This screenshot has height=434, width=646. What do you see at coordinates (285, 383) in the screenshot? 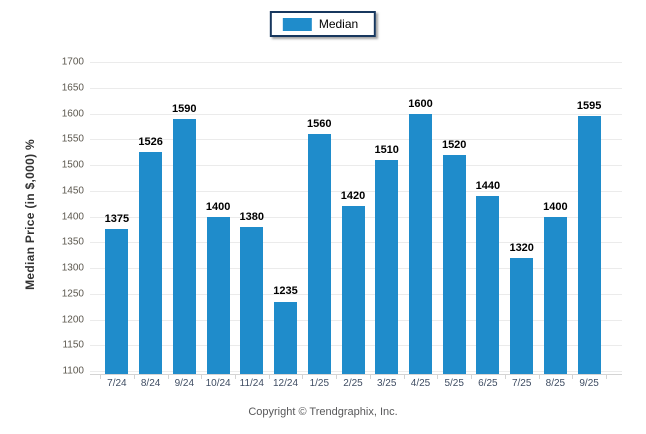
I see `x-tick-label-12/24: 12/24` at bounding box center [285, 383].